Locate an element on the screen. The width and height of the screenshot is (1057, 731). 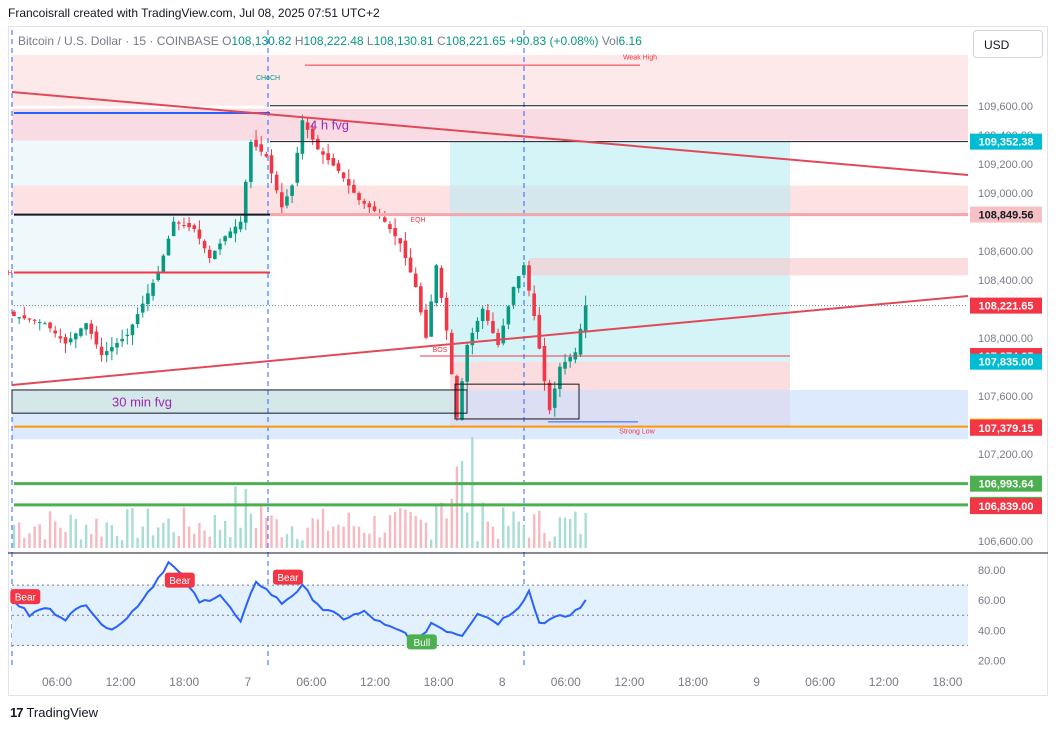
currency-button: USD is located at coordinates (1008, 44).